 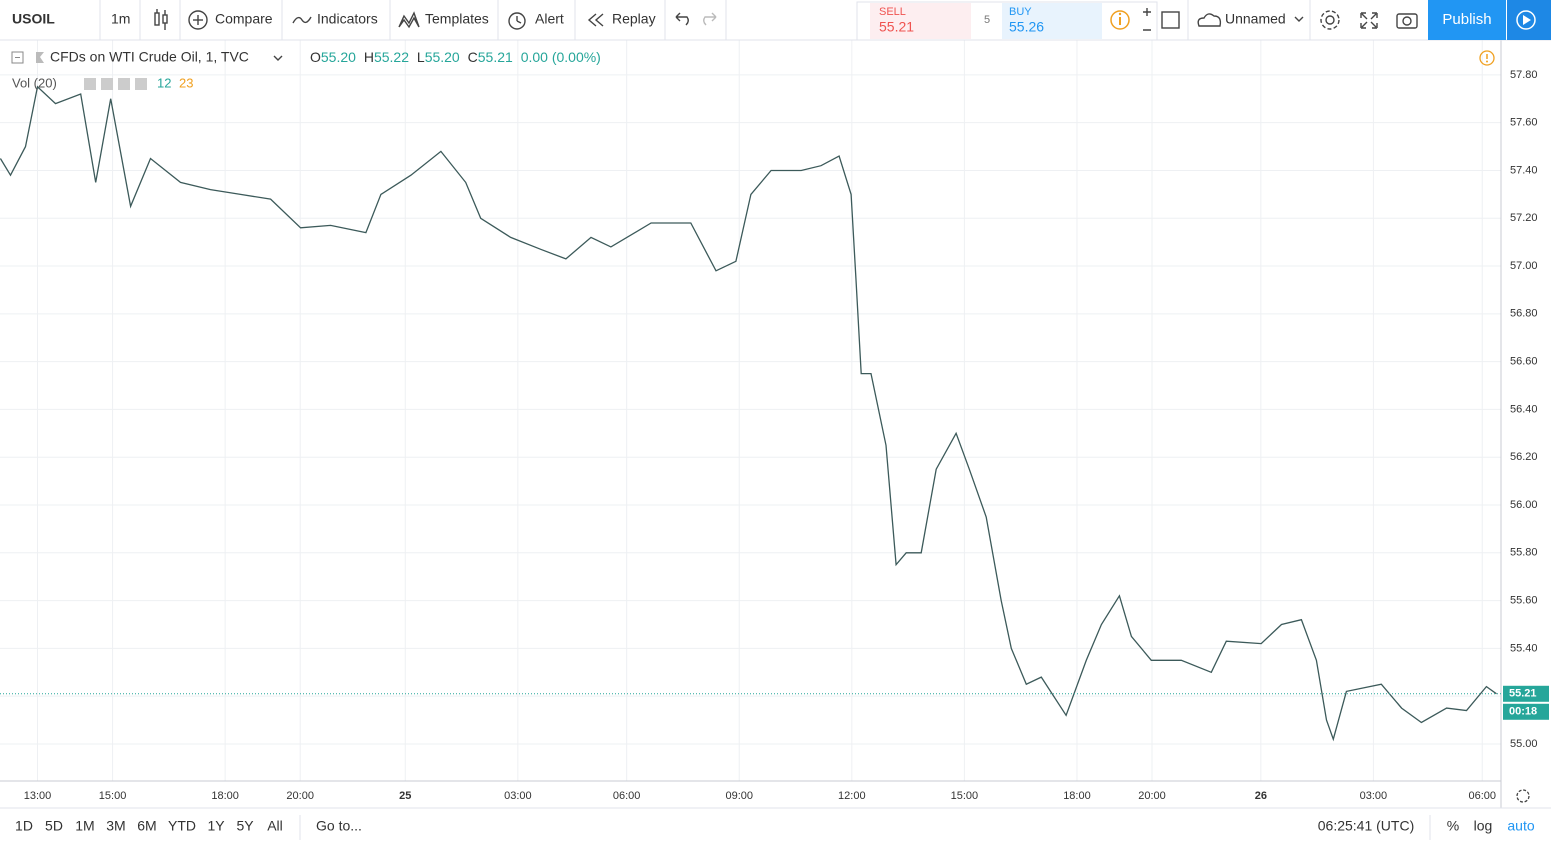 I want to click on interval: 1m, so click(x=120, y=19).